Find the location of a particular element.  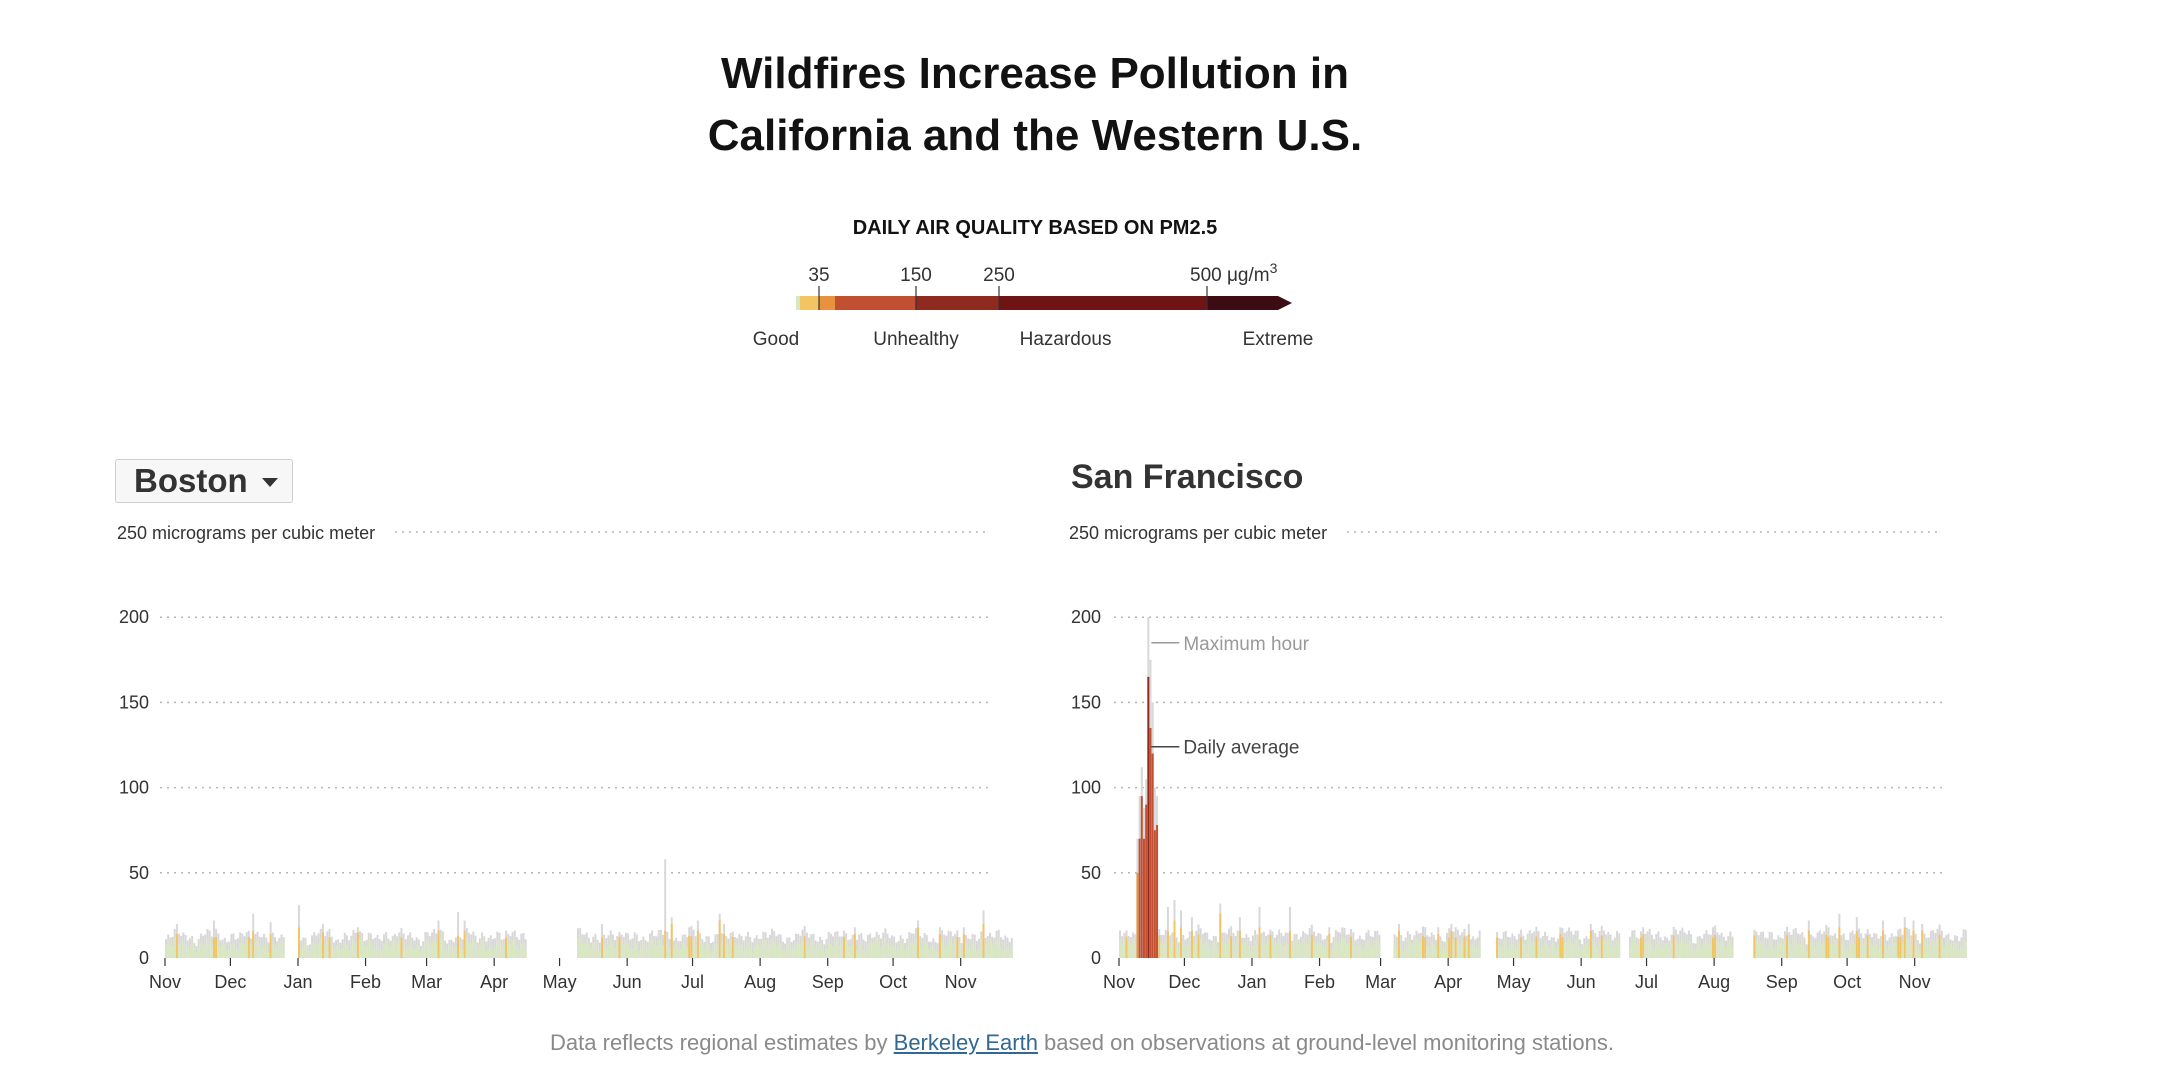

legend-category-label: Hazardous is located at coordinates (1066, 339).